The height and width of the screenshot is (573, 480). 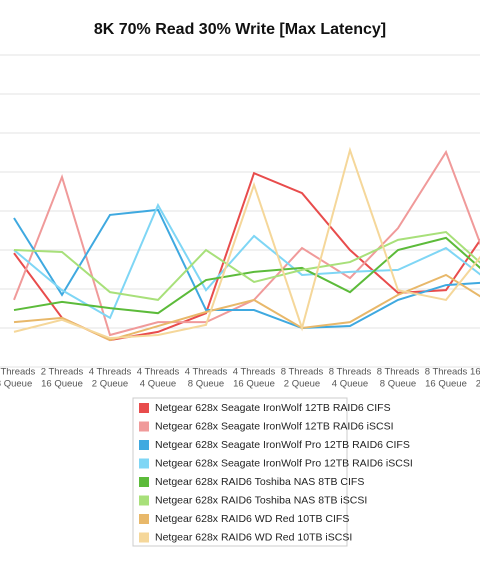 What do you see at coordinates (240, 472) in the screenshot?
I see `legend-box` at bounding box center [240, 472].